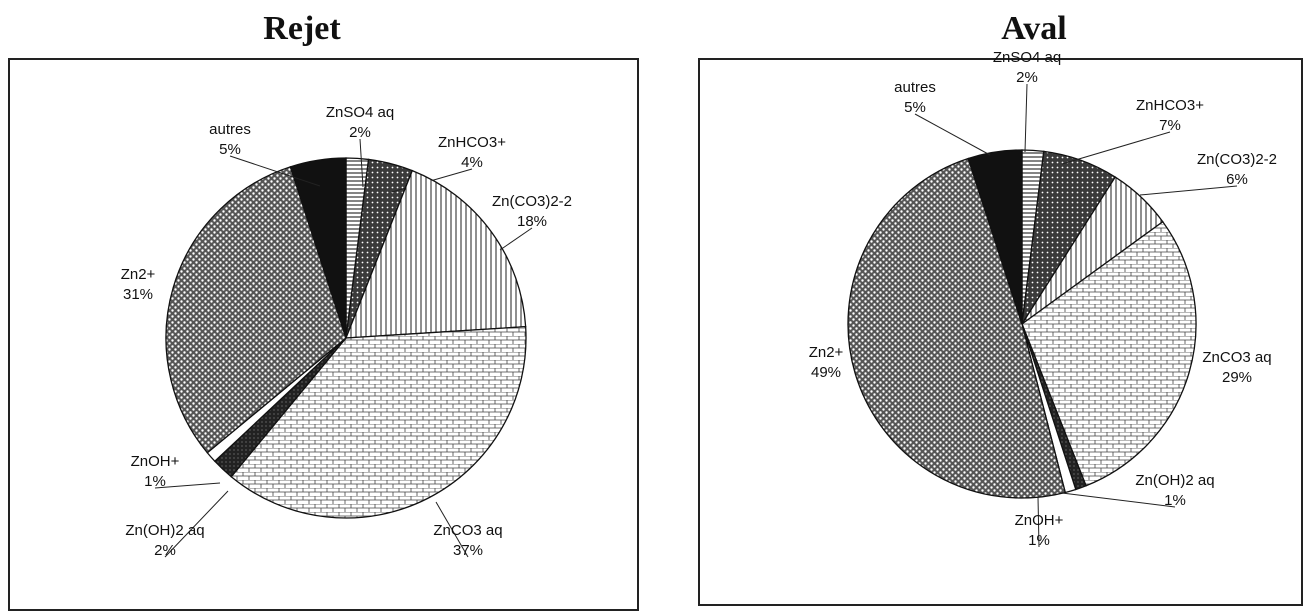  What do you see at coordinates (1170, 125) in the screenshot?
I see `slice-percent: 7%` at bounding box center [1170, 125].